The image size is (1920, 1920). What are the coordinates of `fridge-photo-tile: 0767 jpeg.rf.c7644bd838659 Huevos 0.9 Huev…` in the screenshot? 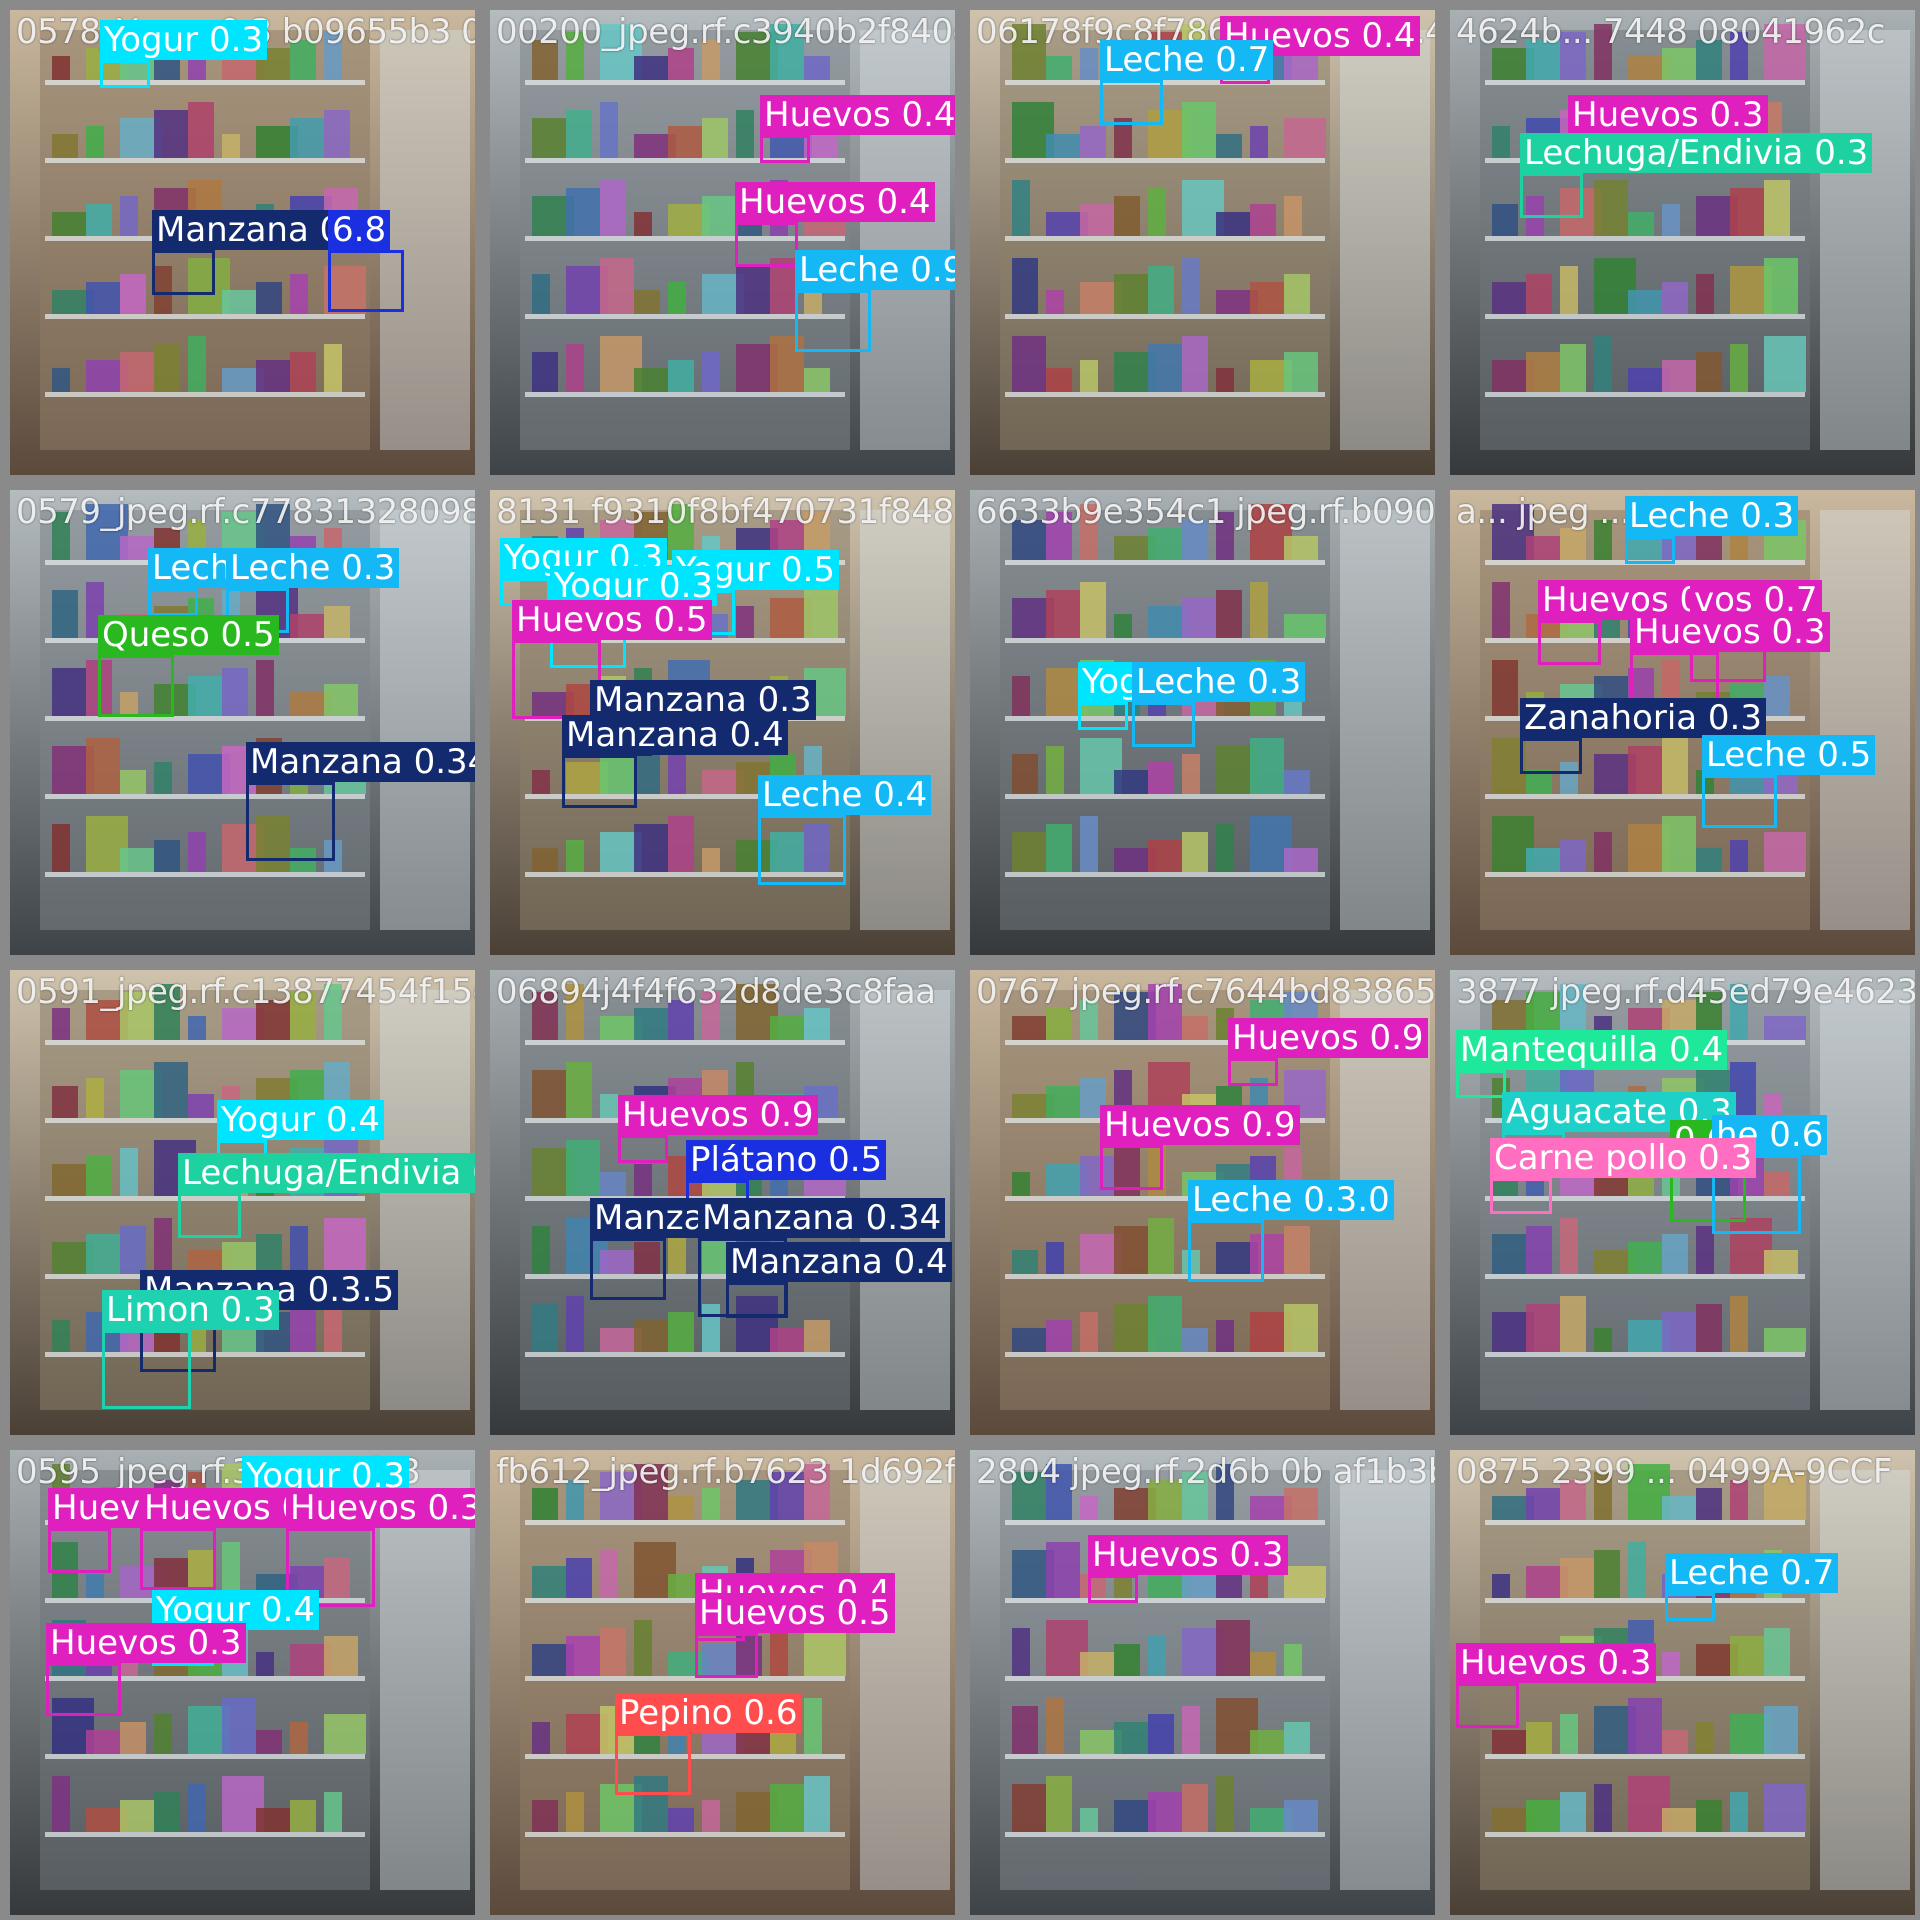 It's located at (1202, 1202).